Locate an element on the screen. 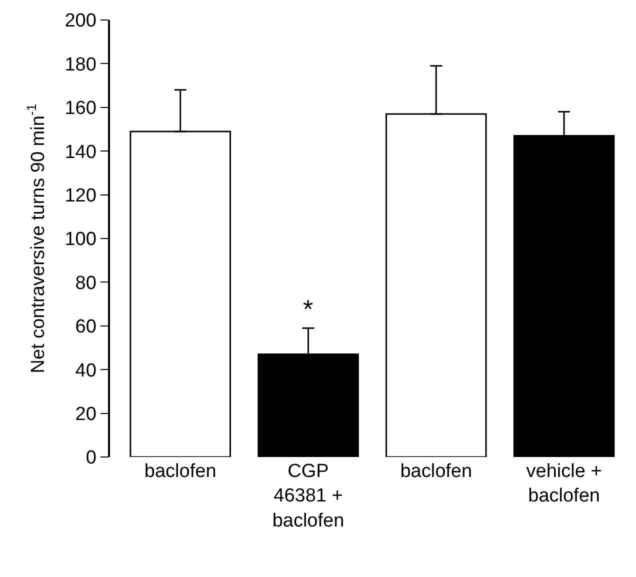 This screenshot has width=636, height=577. x-tick-label: CGP 46381 + baclofen is located at coordinates (308, 496).